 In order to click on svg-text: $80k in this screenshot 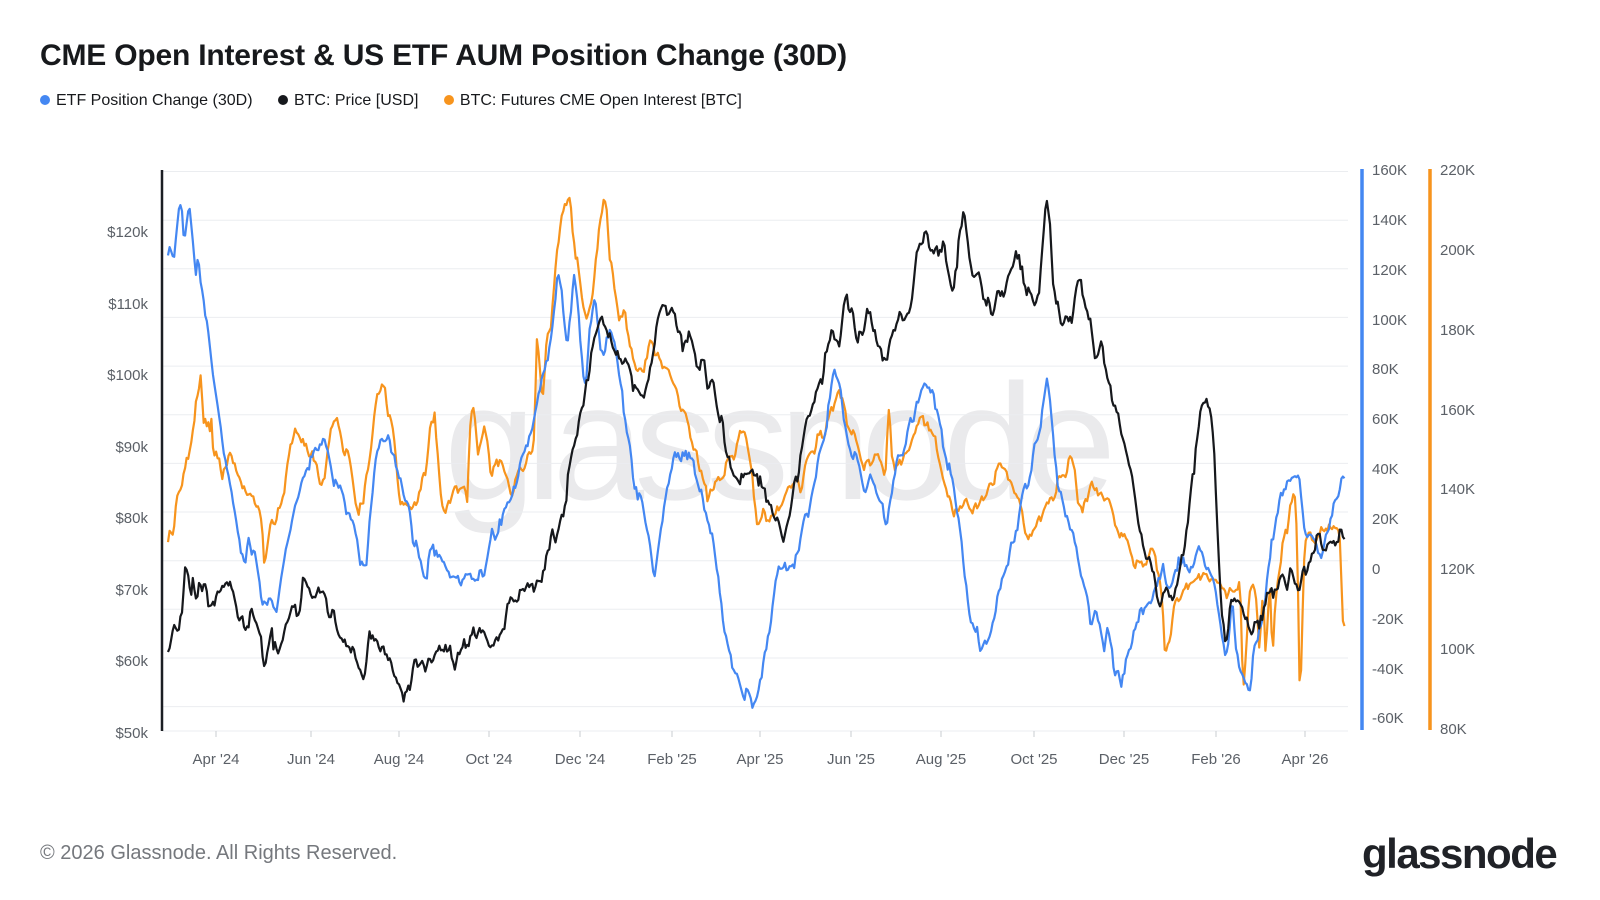, I will do `click(131, 518)`.